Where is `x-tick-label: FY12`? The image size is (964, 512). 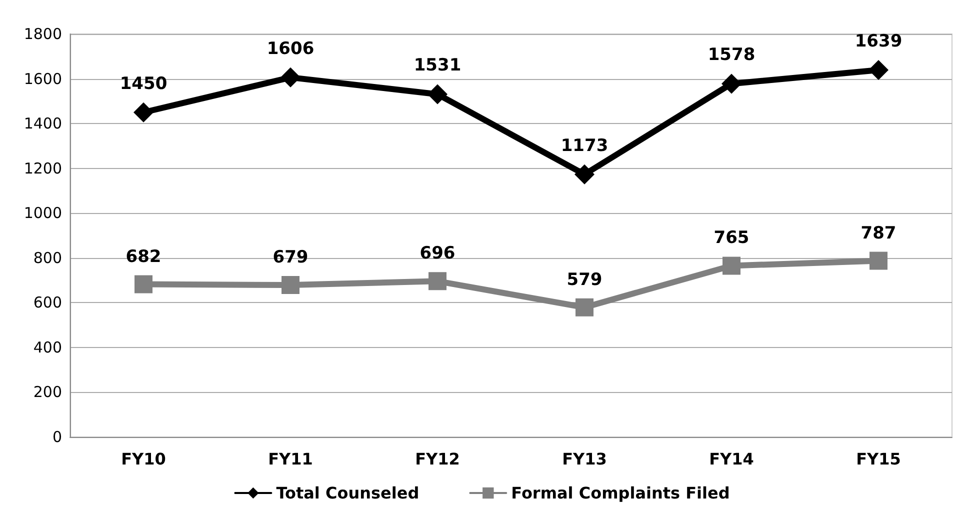 x-tick-label: FY12 is located at coordinates (437, 459).